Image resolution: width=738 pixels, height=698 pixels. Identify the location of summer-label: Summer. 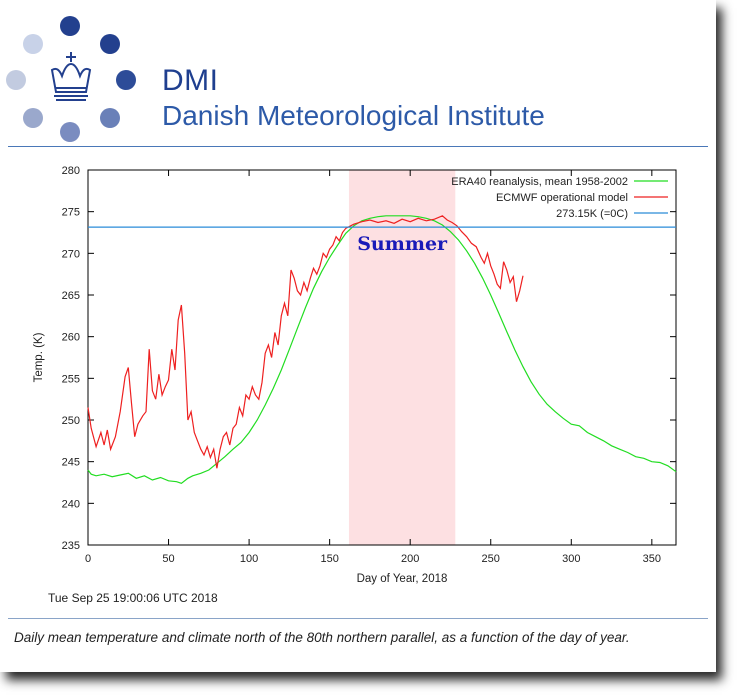
(402, 244).